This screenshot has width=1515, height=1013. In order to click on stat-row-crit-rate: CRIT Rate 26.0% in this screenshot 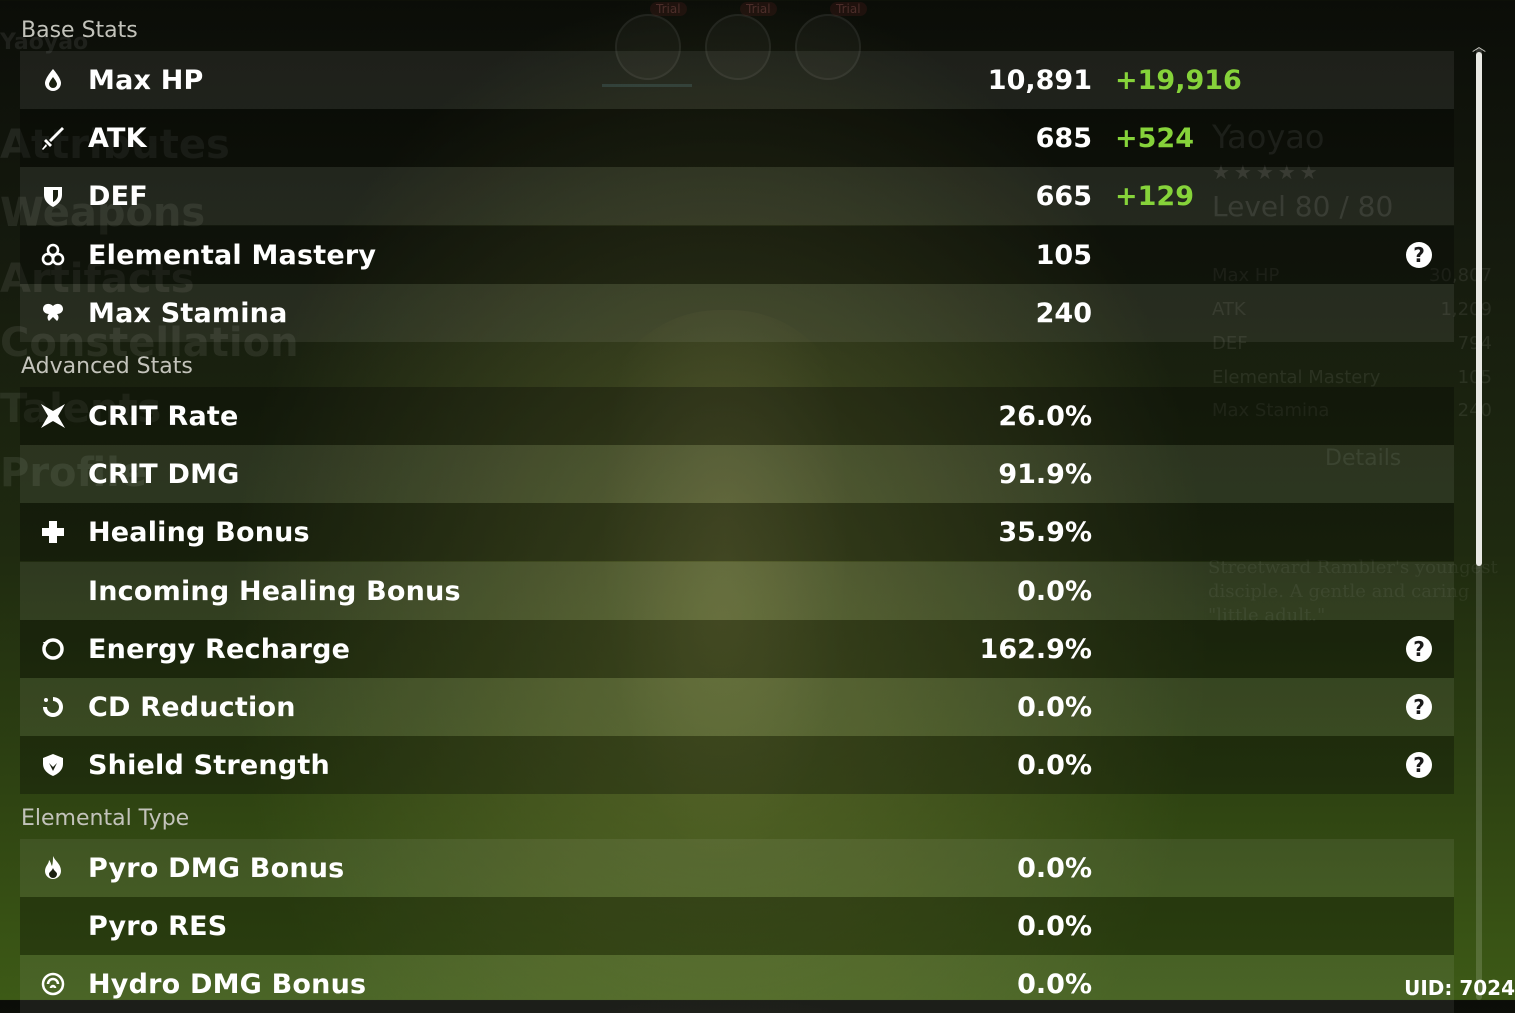, I will do `click(737, 416)`.